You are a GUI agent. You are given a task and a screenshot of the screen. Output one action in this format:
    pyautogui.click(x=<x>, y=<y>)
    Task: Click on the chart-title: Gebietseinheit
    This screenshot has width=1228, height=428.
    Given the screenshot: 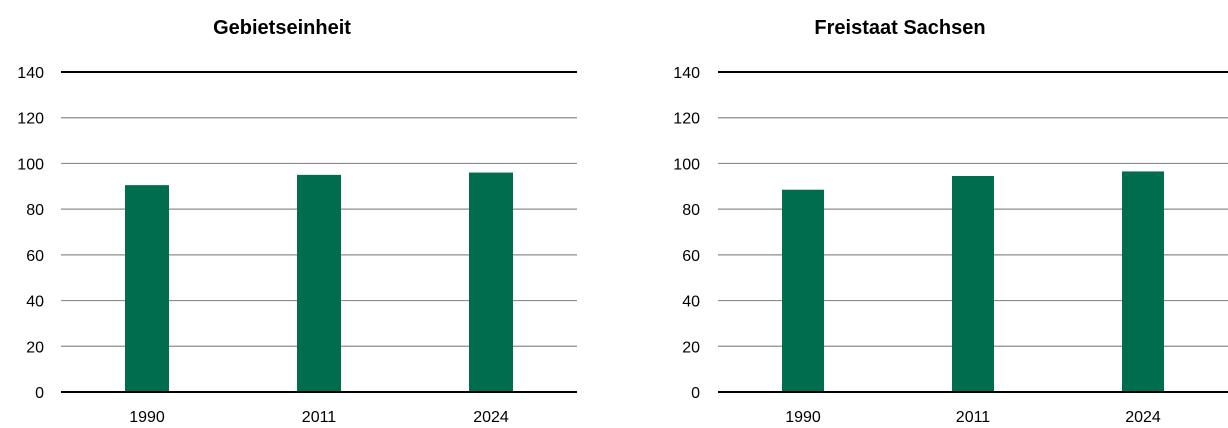 What is the action you would take?
    pyautogui.click(x=282, y=28)
    